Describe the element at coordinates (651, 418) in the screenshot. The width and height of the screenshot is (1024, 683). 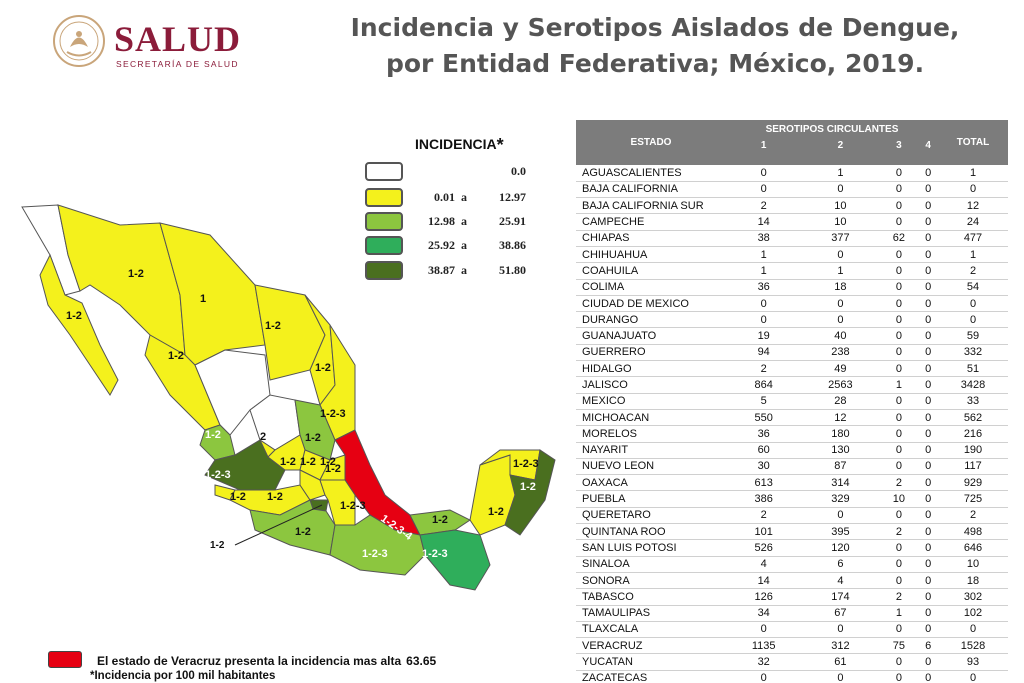
I see `state-name-cell: MICHOACAN` at that location.